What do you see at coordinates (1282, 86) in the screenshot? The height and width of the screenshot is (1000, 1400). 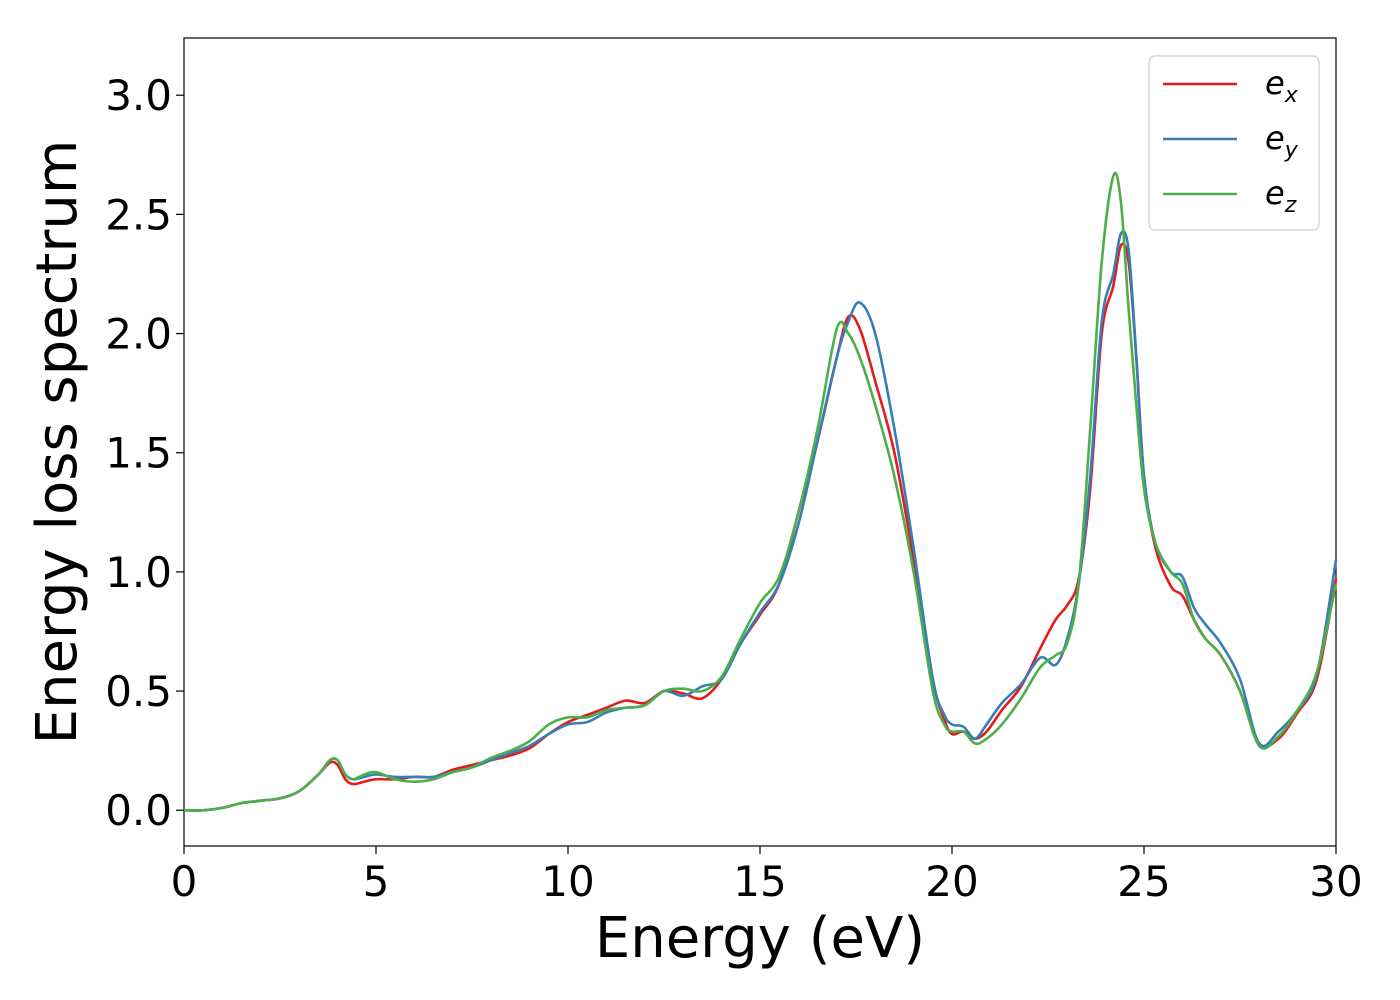 I see `legend-label-x: ex` at bounding box center [1282, 86].